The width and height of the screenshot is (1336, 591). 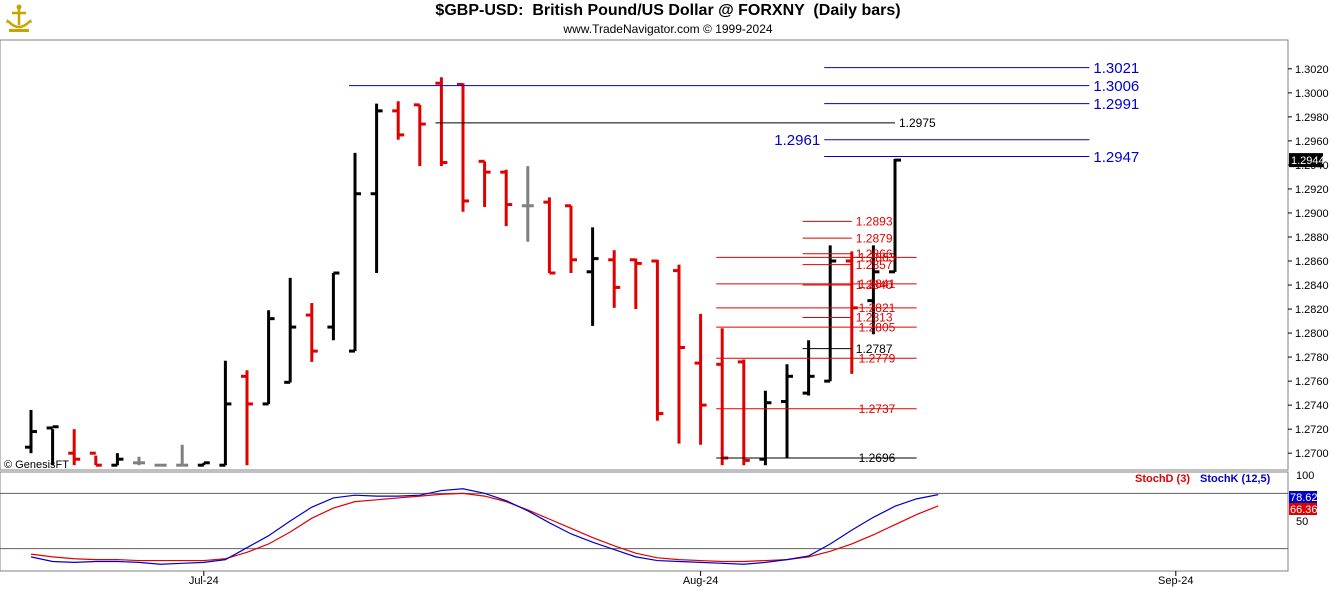 What do you see at coordinates (1312, 142) in the screenshot?
I see `price-tick-label: 1.2960` at bounding box center [1312, 142].